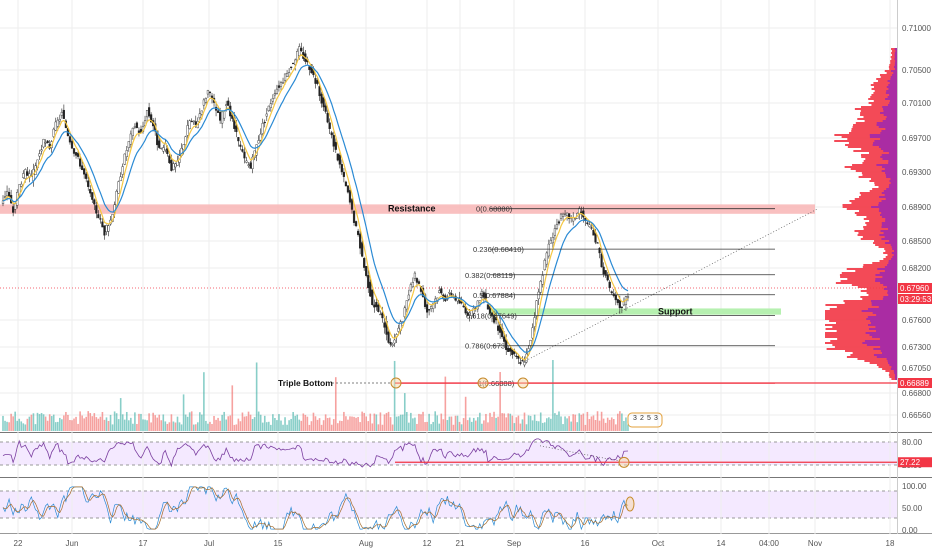  I want to click on fib-level-label: 0.382(0.68119), so click(490, 275).